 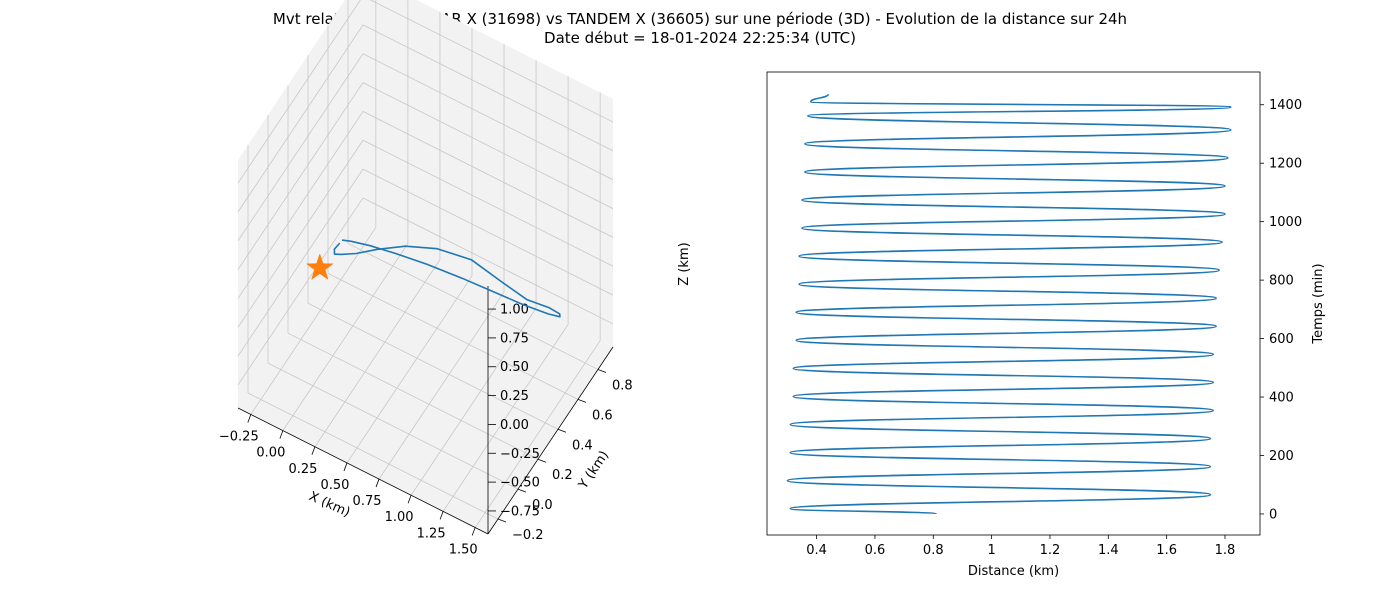 What do you see at coordinates (463, 550) in the screenshot?
I see `x-tick-label: 1.50` at bounding box center [463, 550].